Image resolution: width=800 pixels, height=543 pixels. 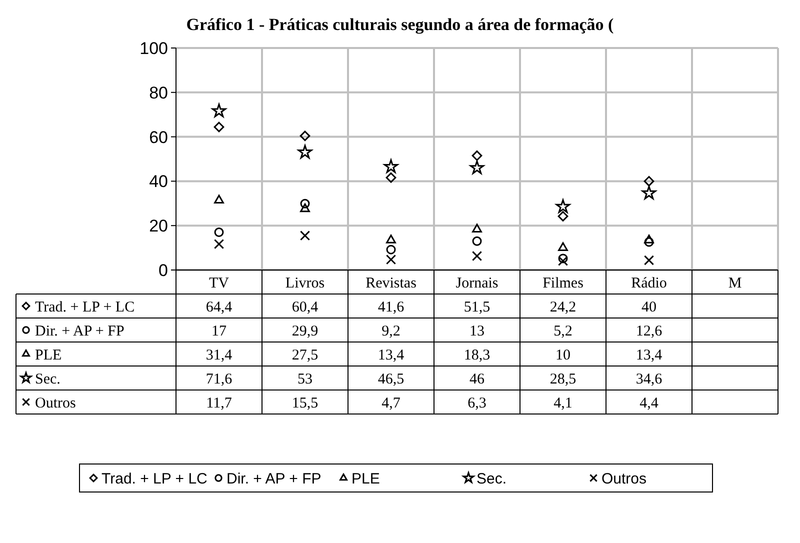 I want to click on text: Trad. + LP + LC, so click(x=155, y=479).